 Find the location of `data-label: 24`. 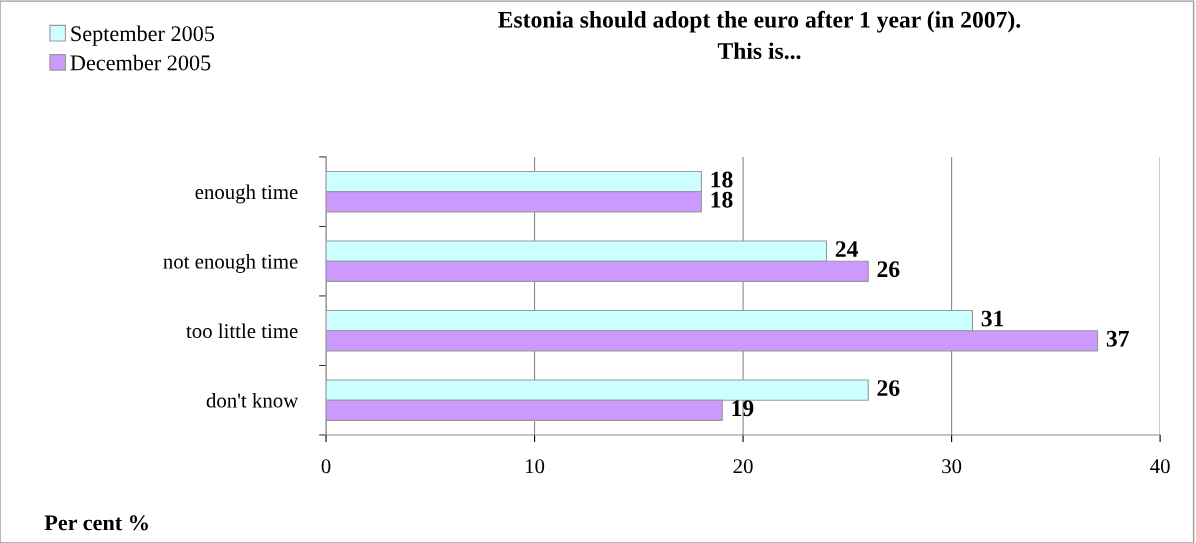

data-label: 24 is located at coordinates (846, 249).